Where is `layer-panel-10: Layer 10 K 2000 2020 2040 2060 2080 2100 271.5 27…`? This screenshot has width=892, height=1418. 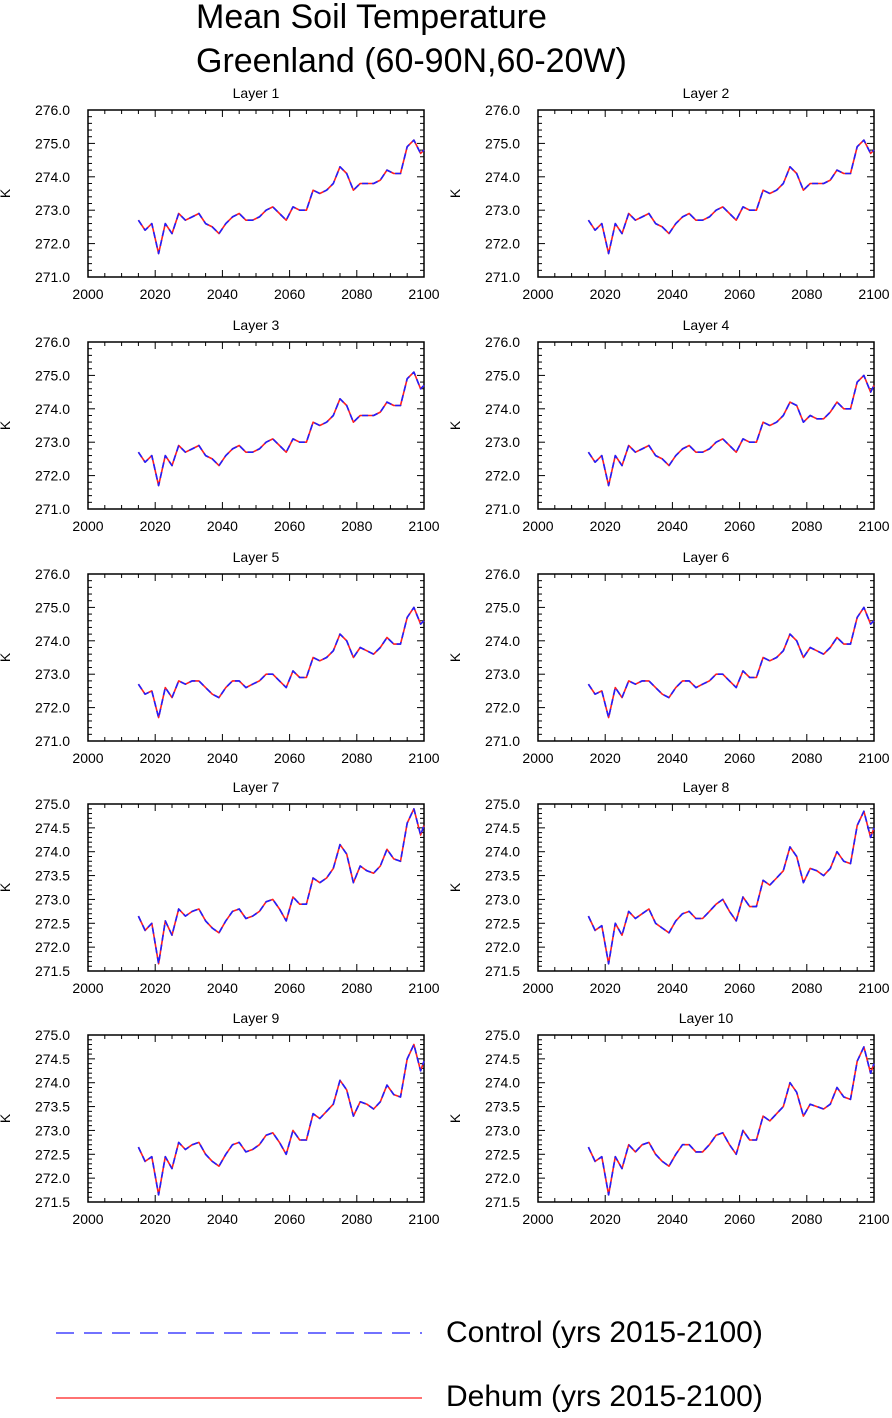 layer-panel-10: Layer 10 K 2000 2020 2040 2060 2080 2100 271.5 27… is located at coordinates (668, 1118).